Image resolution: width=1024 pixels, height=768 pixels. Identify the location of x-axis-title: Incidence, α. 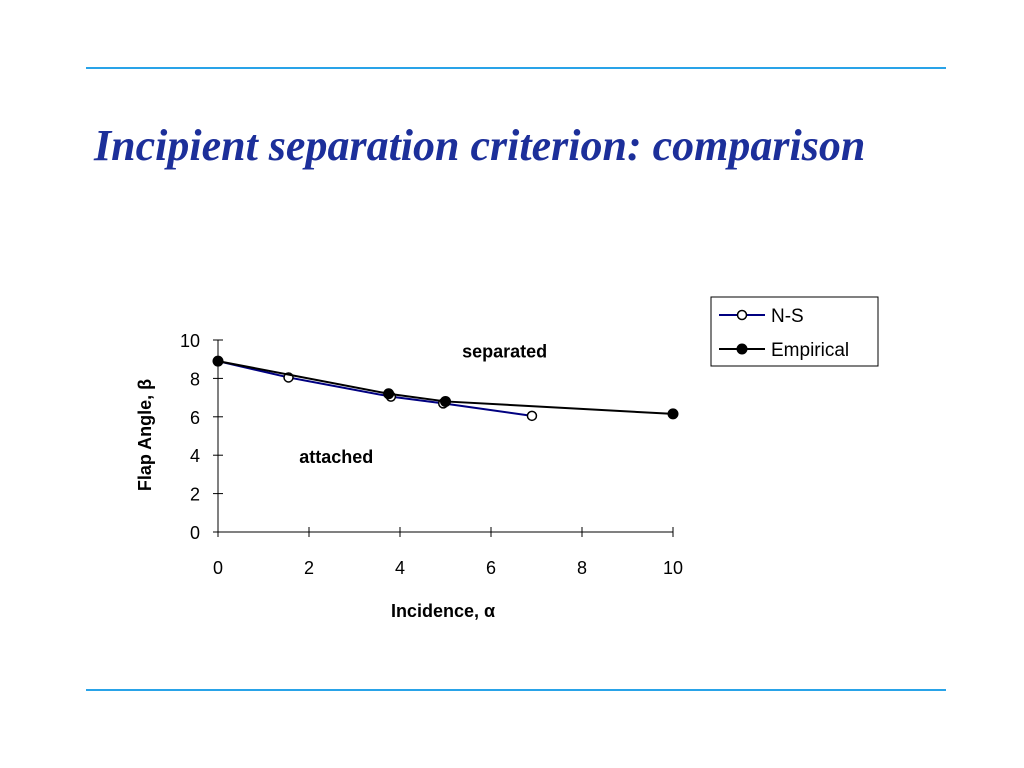
(443, 611).